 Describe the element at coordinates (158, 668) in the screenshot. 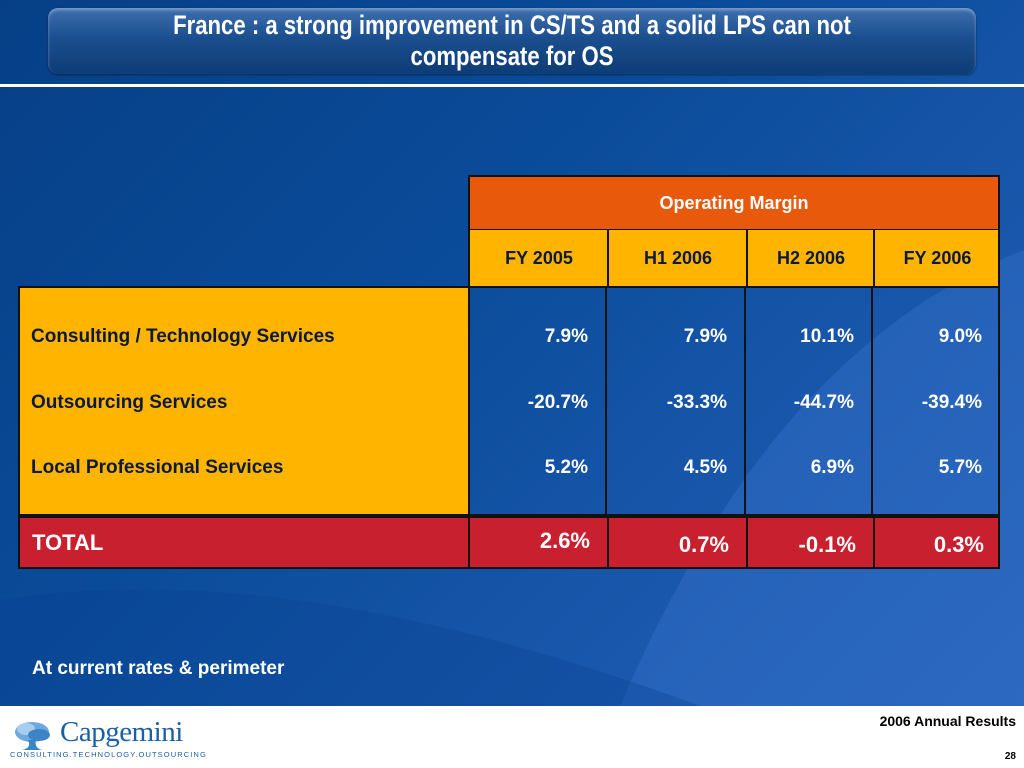

I see `footnote: At current rates & perimeter` at that location.